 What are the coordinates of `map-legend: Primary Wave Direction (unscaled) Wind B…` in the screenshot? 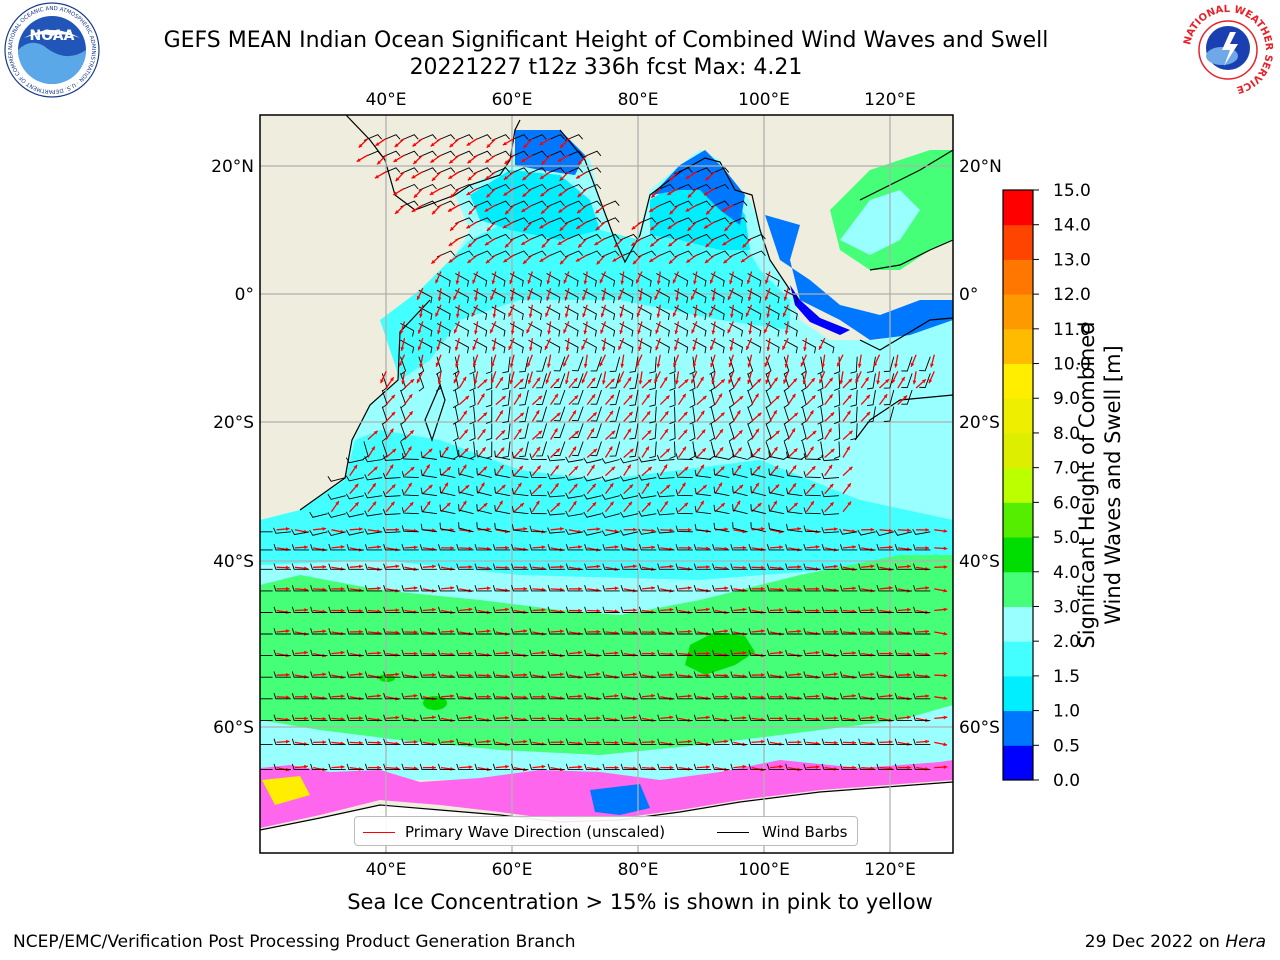 It's located at (606, 831).